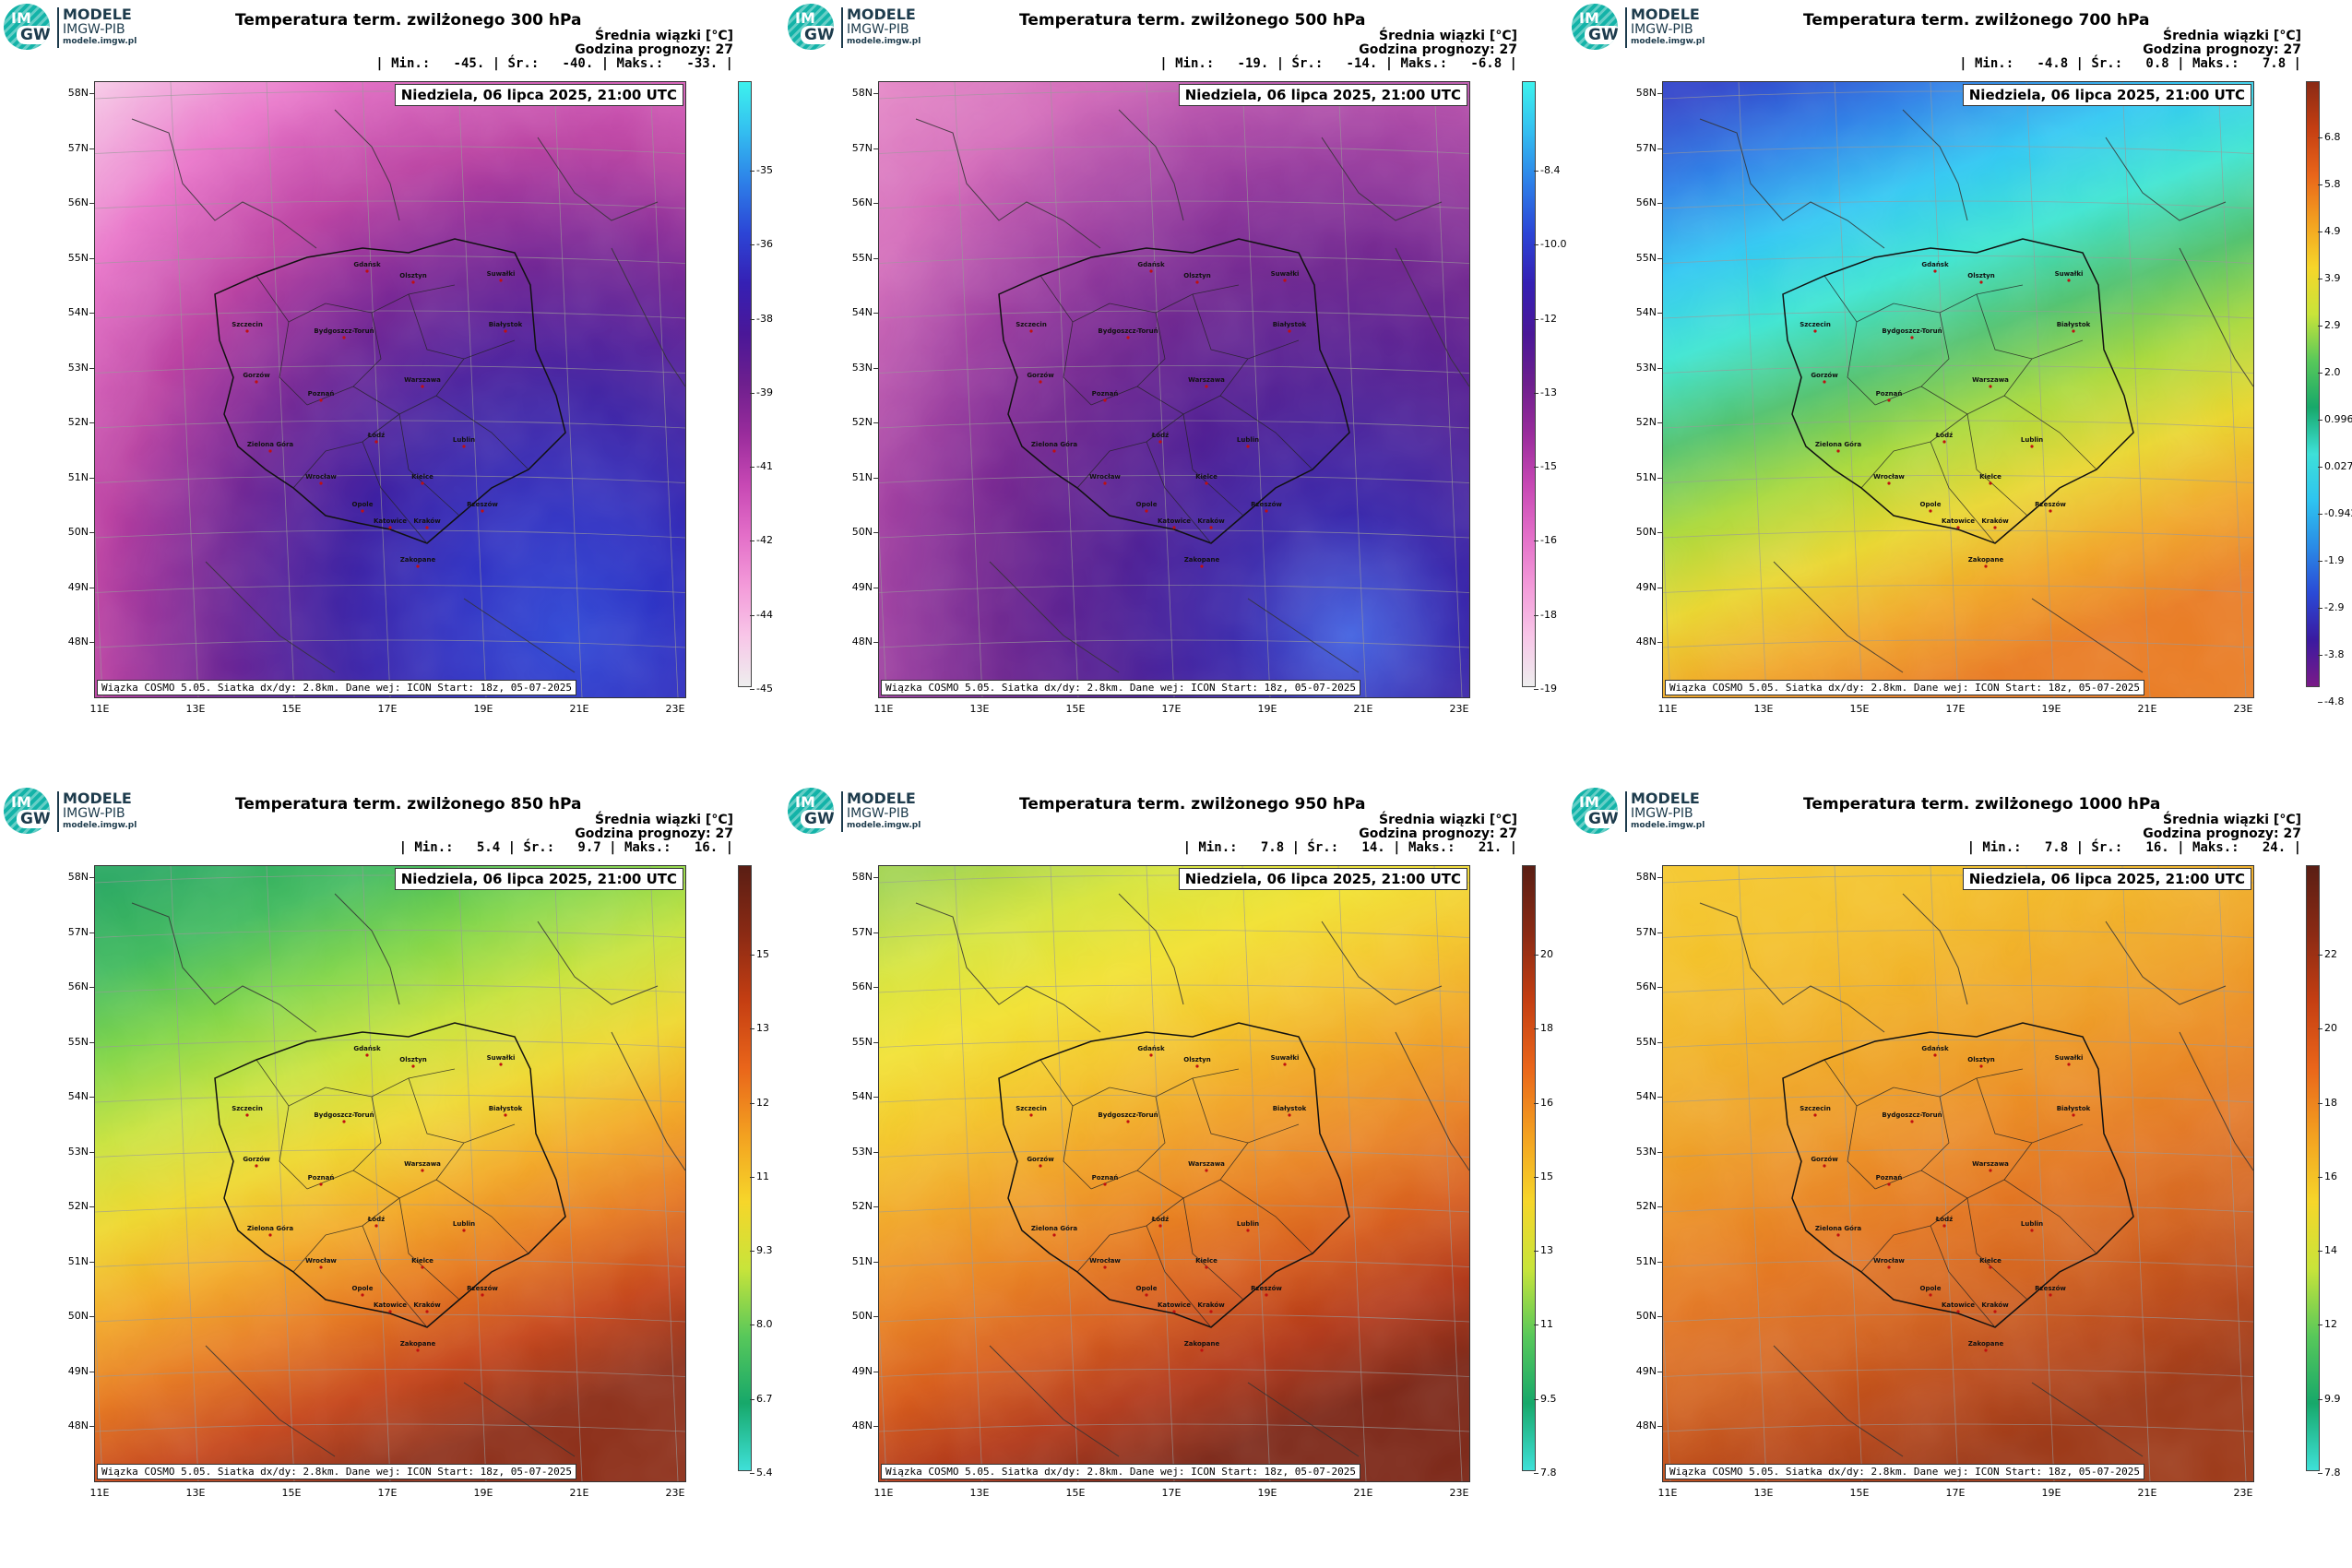 Image resolution: width=2352 pixels, height=1568 pixels. What do you see at coordinates (94, 813) in the screenshot?
I see `logo-org: IMGW-PIB` at bounding box center [94, 813].